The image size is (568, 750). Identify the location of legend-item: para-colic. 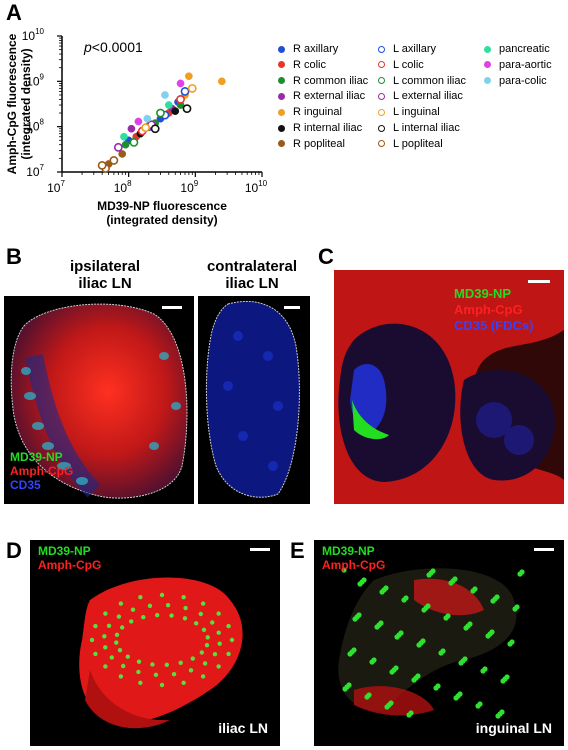
(515, 81).